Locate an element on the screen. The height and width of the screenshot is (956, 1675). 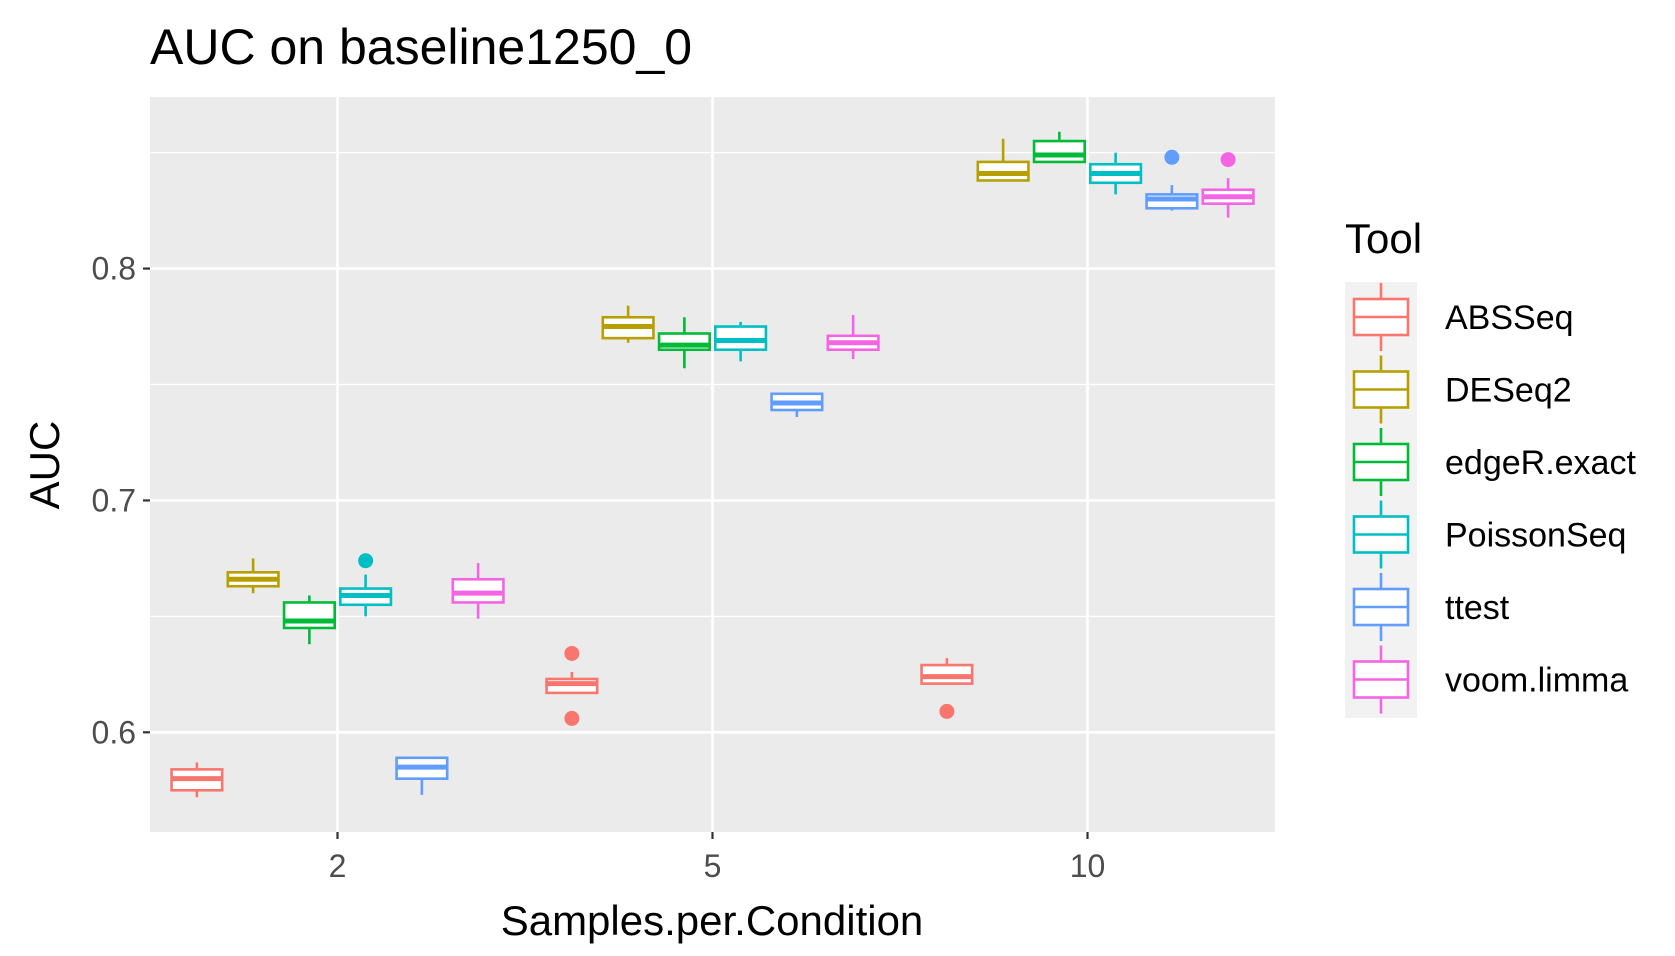
box-edgeR.exact-5 is located at coordinates (684, 343).